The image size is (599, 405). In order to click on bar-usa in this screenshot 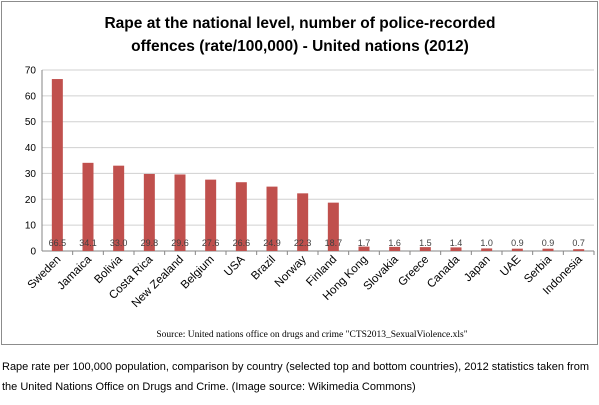, I will do `click(241, 216)`.